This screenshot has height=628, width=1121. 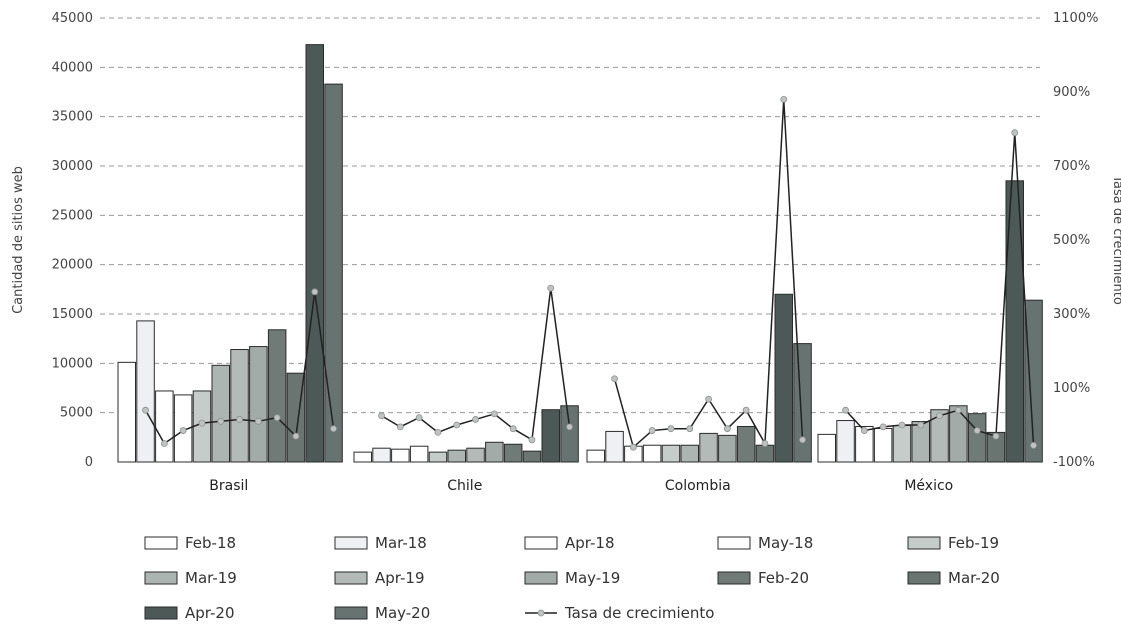 I want to click on legend-label: May-18, so click(x=785, y=543).